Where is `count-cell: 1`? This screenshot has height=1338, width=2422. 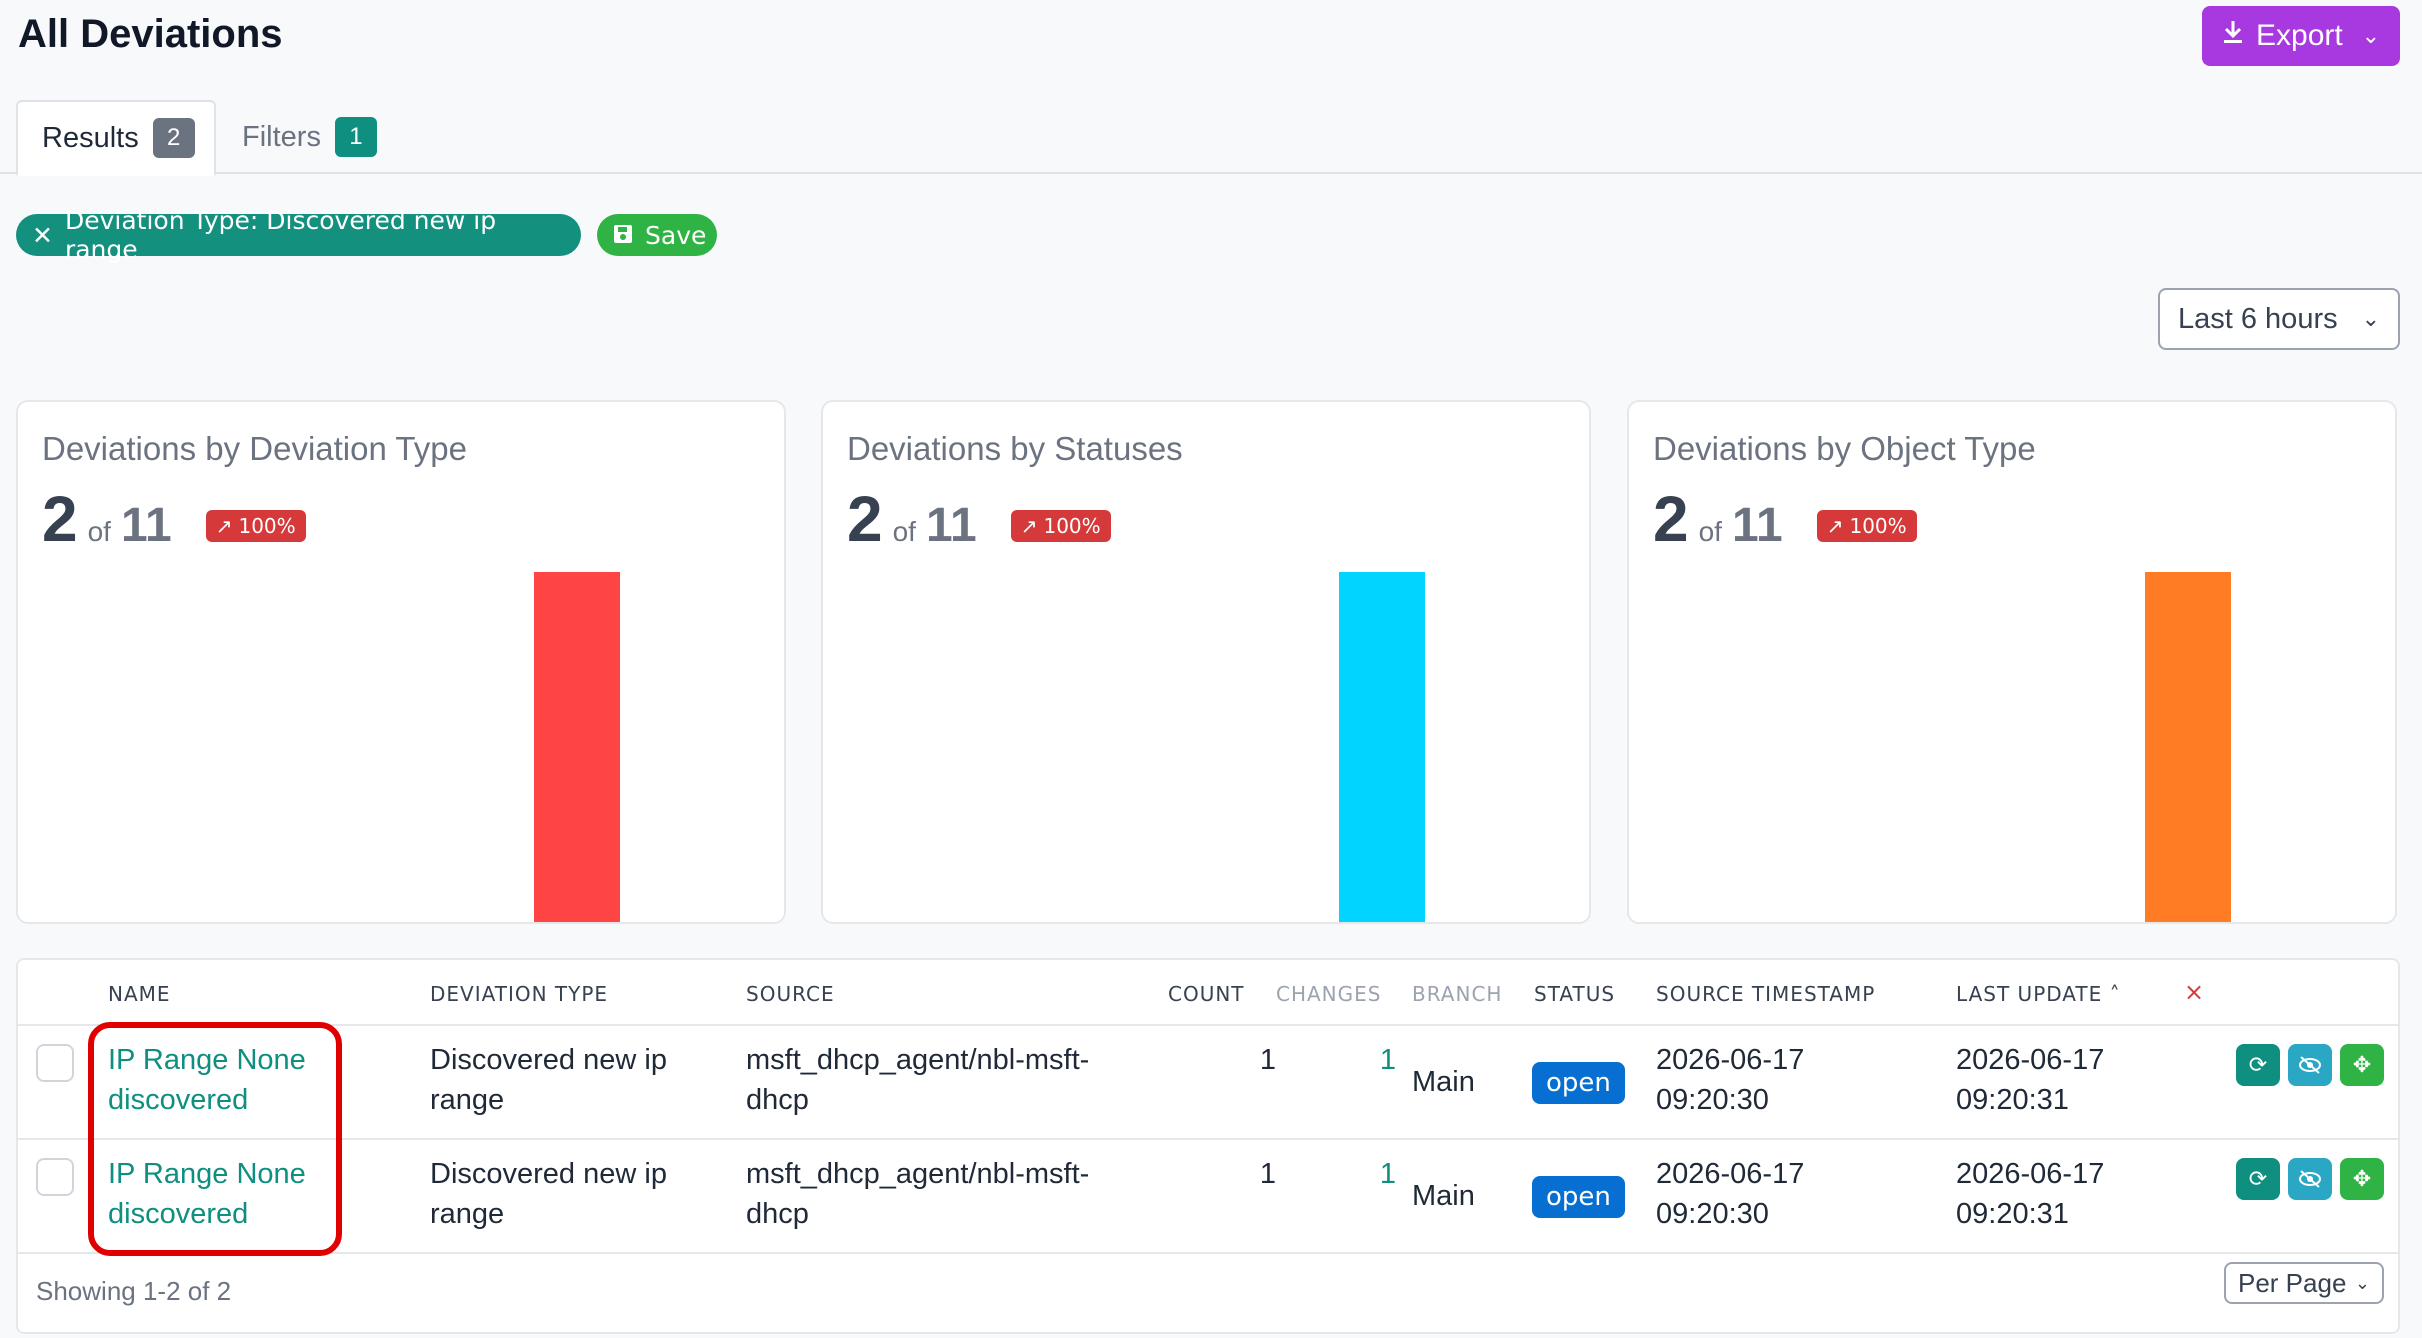
count-cell: 1 is located at coordinates (1267, 1060).